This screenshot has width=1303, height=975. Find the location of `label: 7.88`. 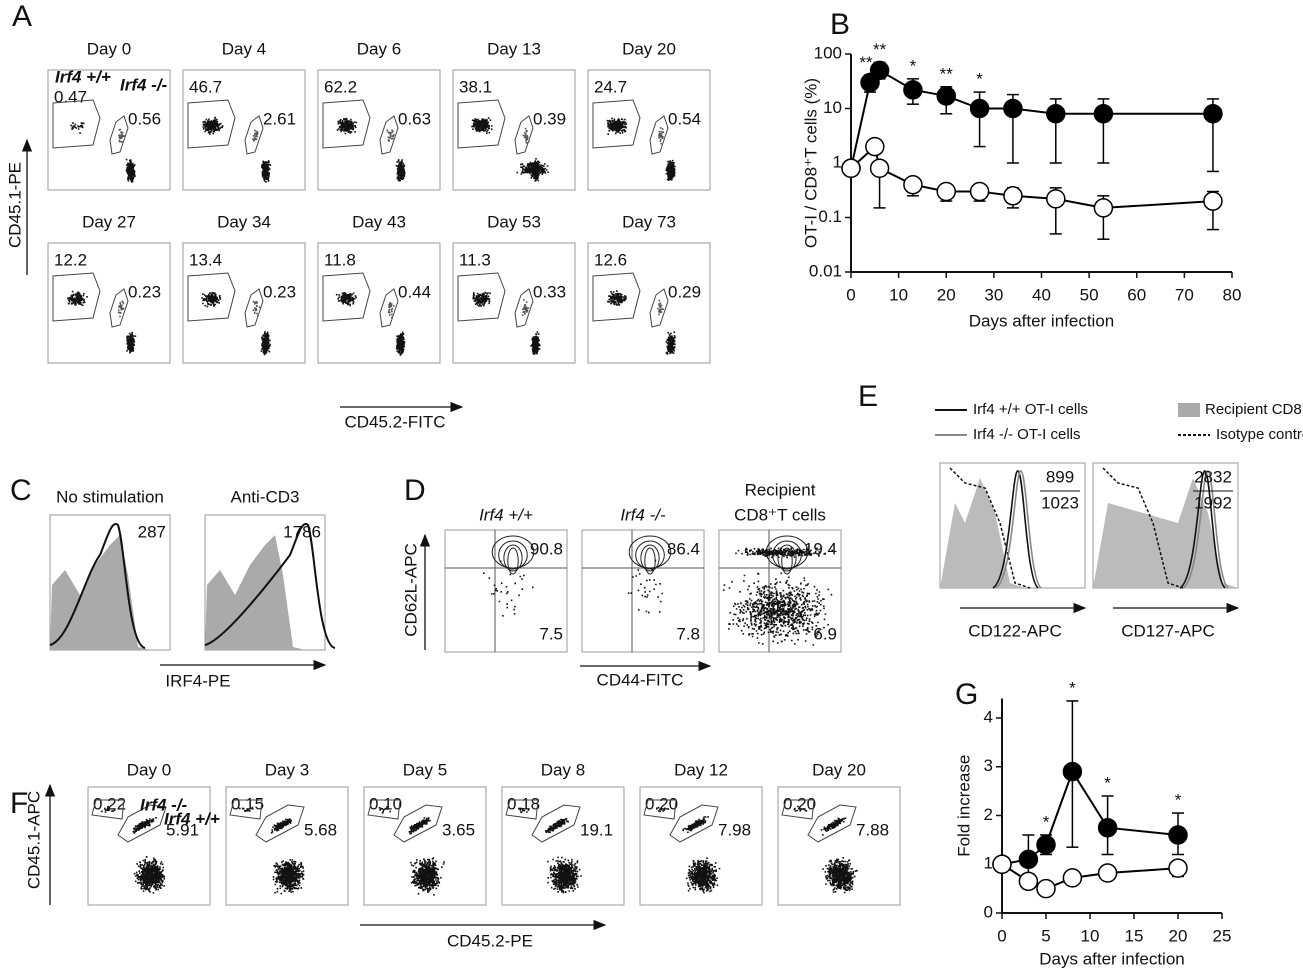

label: 7.88 is located at coordinates (872, 829).